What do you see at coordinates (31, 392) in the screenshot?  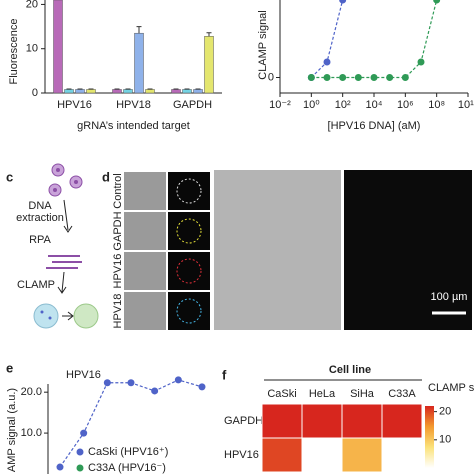 I see `y-tick-label: 20.0` at bounding box center [31, 392].